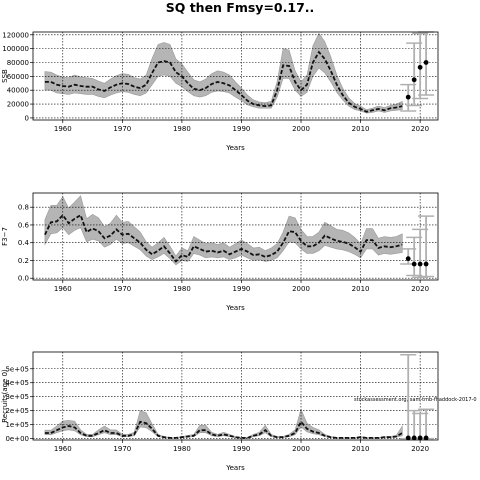 The height and width of the screenshot is (480, 480). I want to click on ssb-x-tick-label: 1980, so click(182, 129).